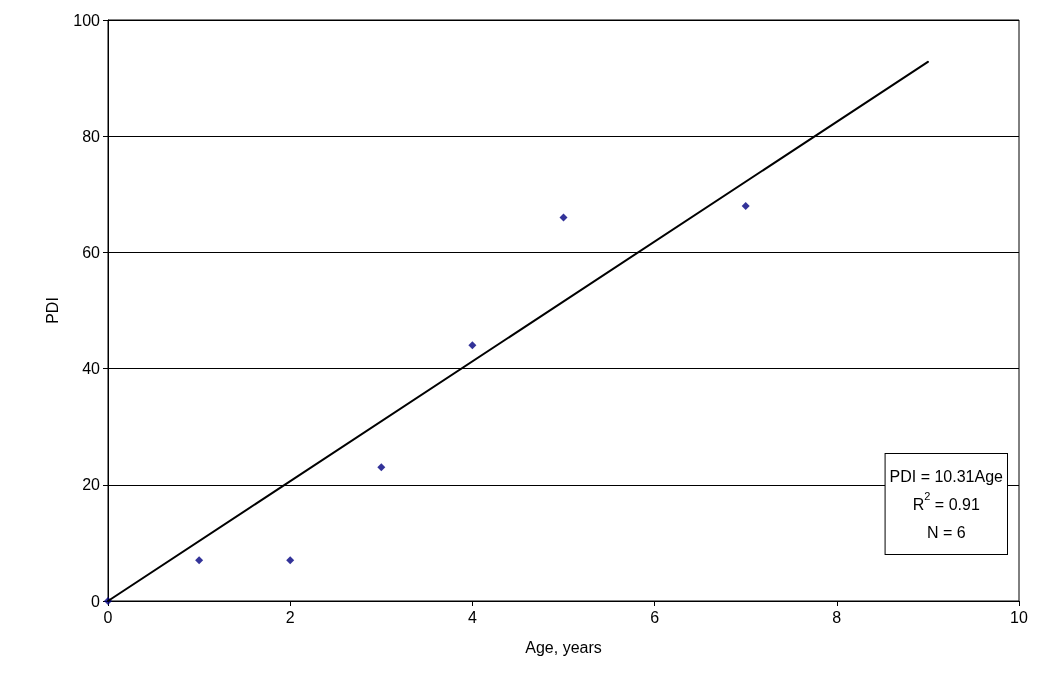 The height and width of the screenshot is (695, 1037). What do you see at coordinates (91, 485) in the screenshot?
I see `y-tick-label: 20` at bounding box center [91, 485].